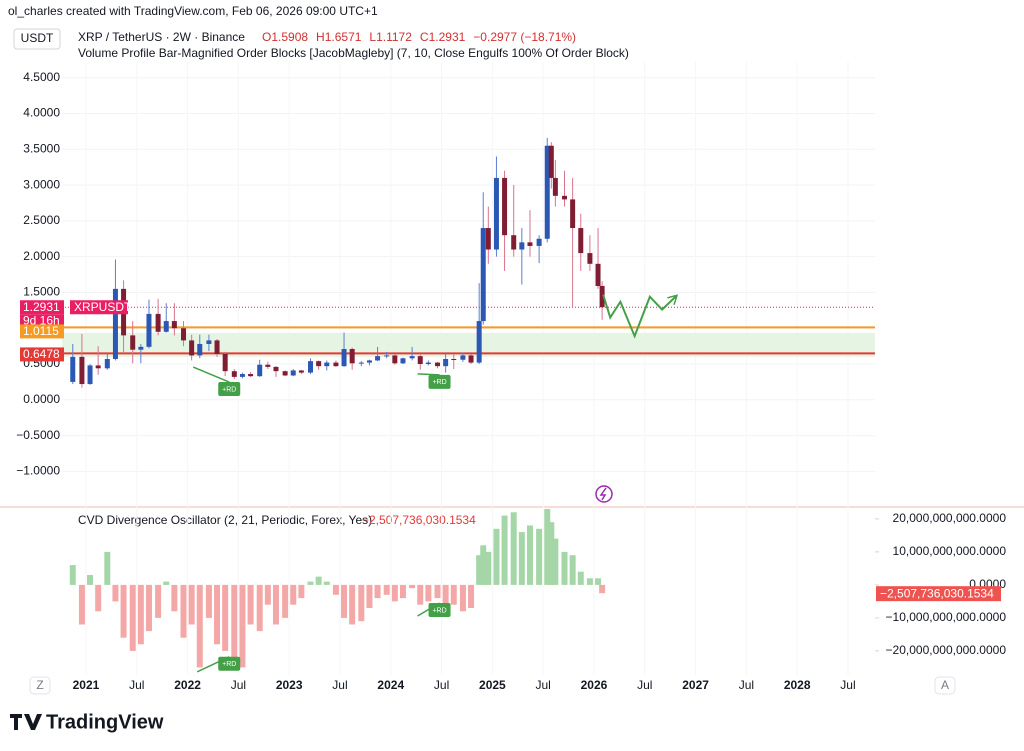  Describe the element at coordinates (86, 685) in the screenshot. I see `x-tick-label: 2021` at that location.